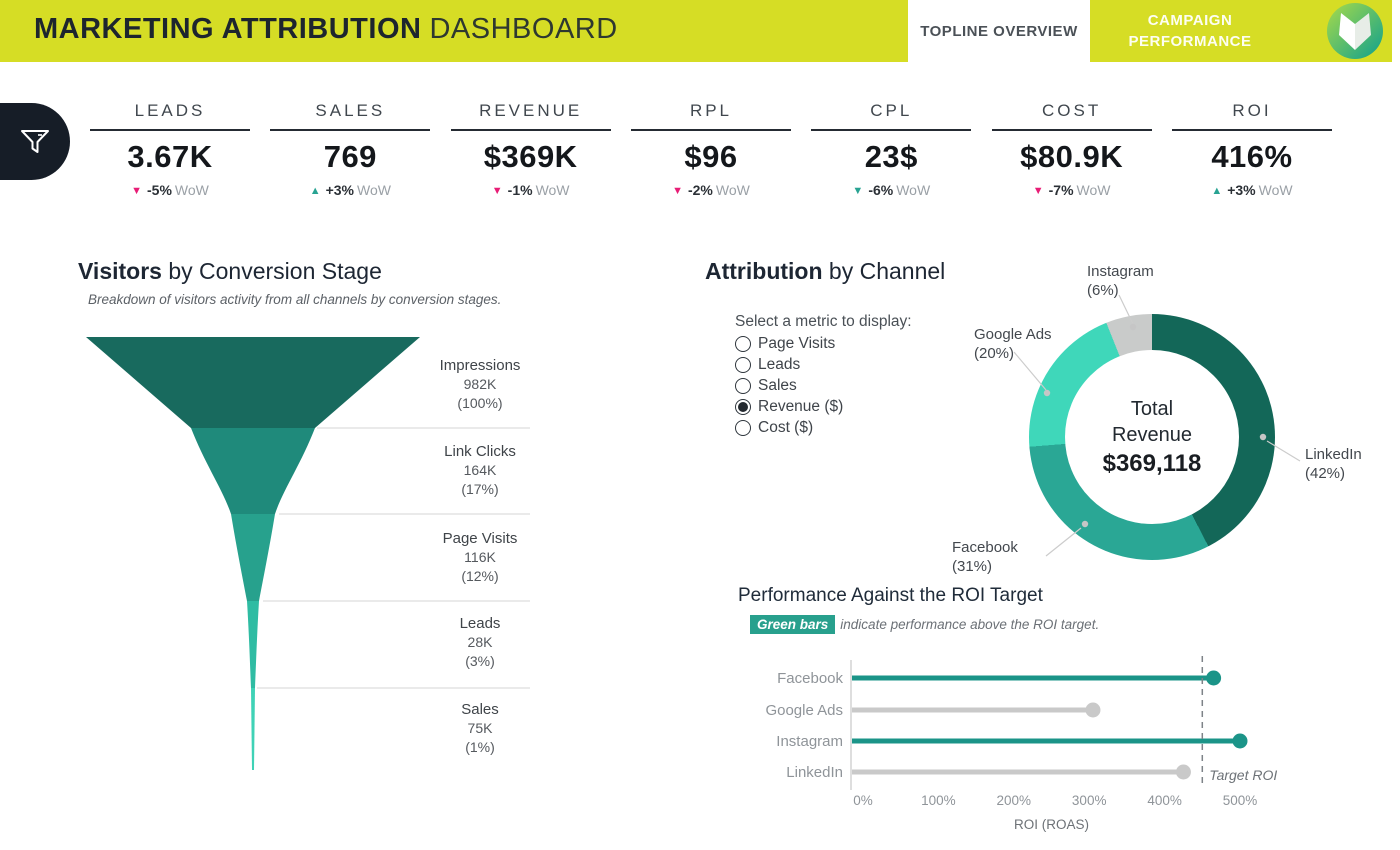  Describe the element at coordinates (530, 156) in the screenshot. I see `kpi-value: $369K` at that location.